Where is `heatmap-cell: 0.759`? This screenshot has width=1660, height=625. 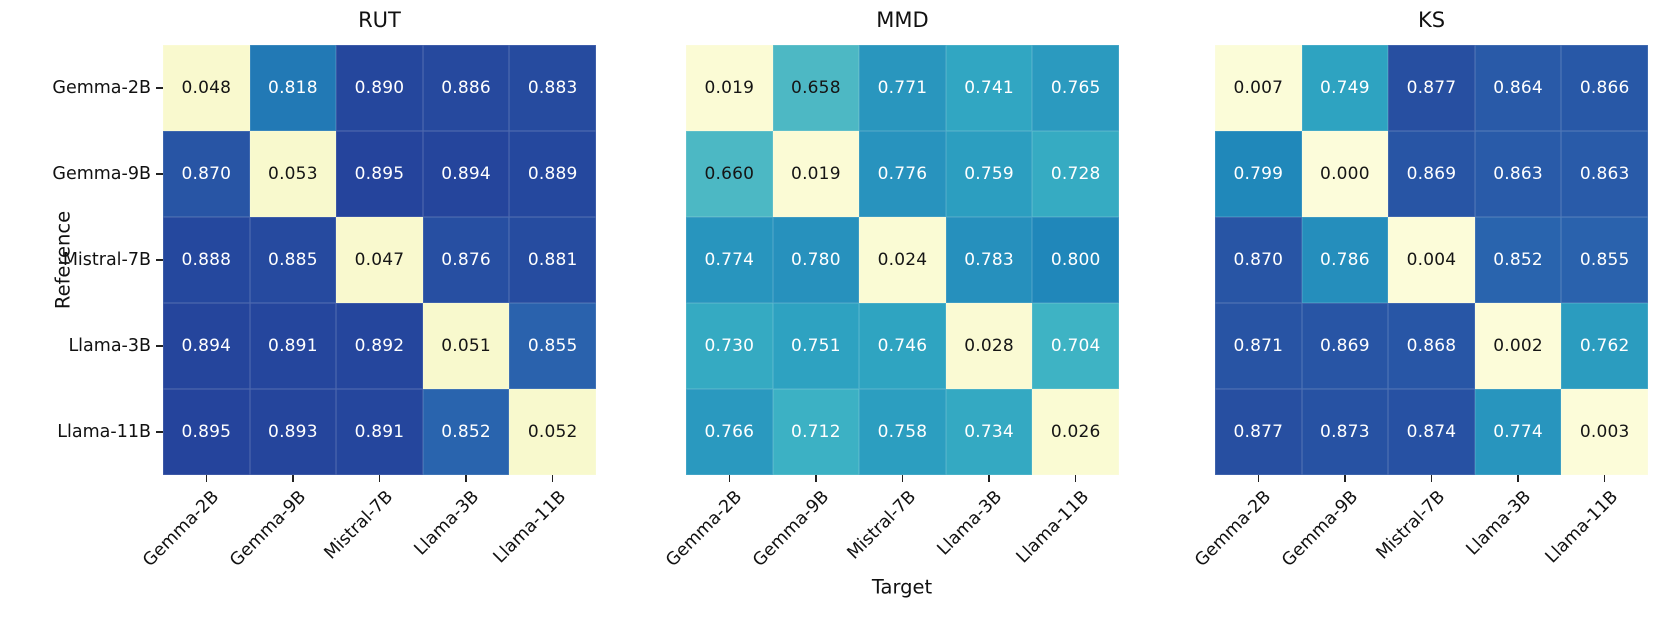
heatmap-cell: 0.759 is located at coordinates (989, 174).